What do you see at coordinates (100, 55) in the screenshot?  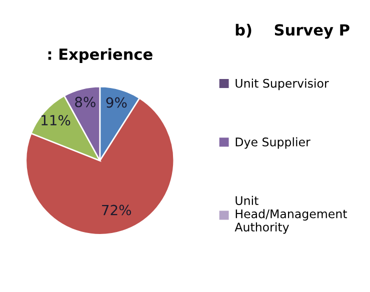 I see `chart-title: : Experience` at bounding box center [100, 55].